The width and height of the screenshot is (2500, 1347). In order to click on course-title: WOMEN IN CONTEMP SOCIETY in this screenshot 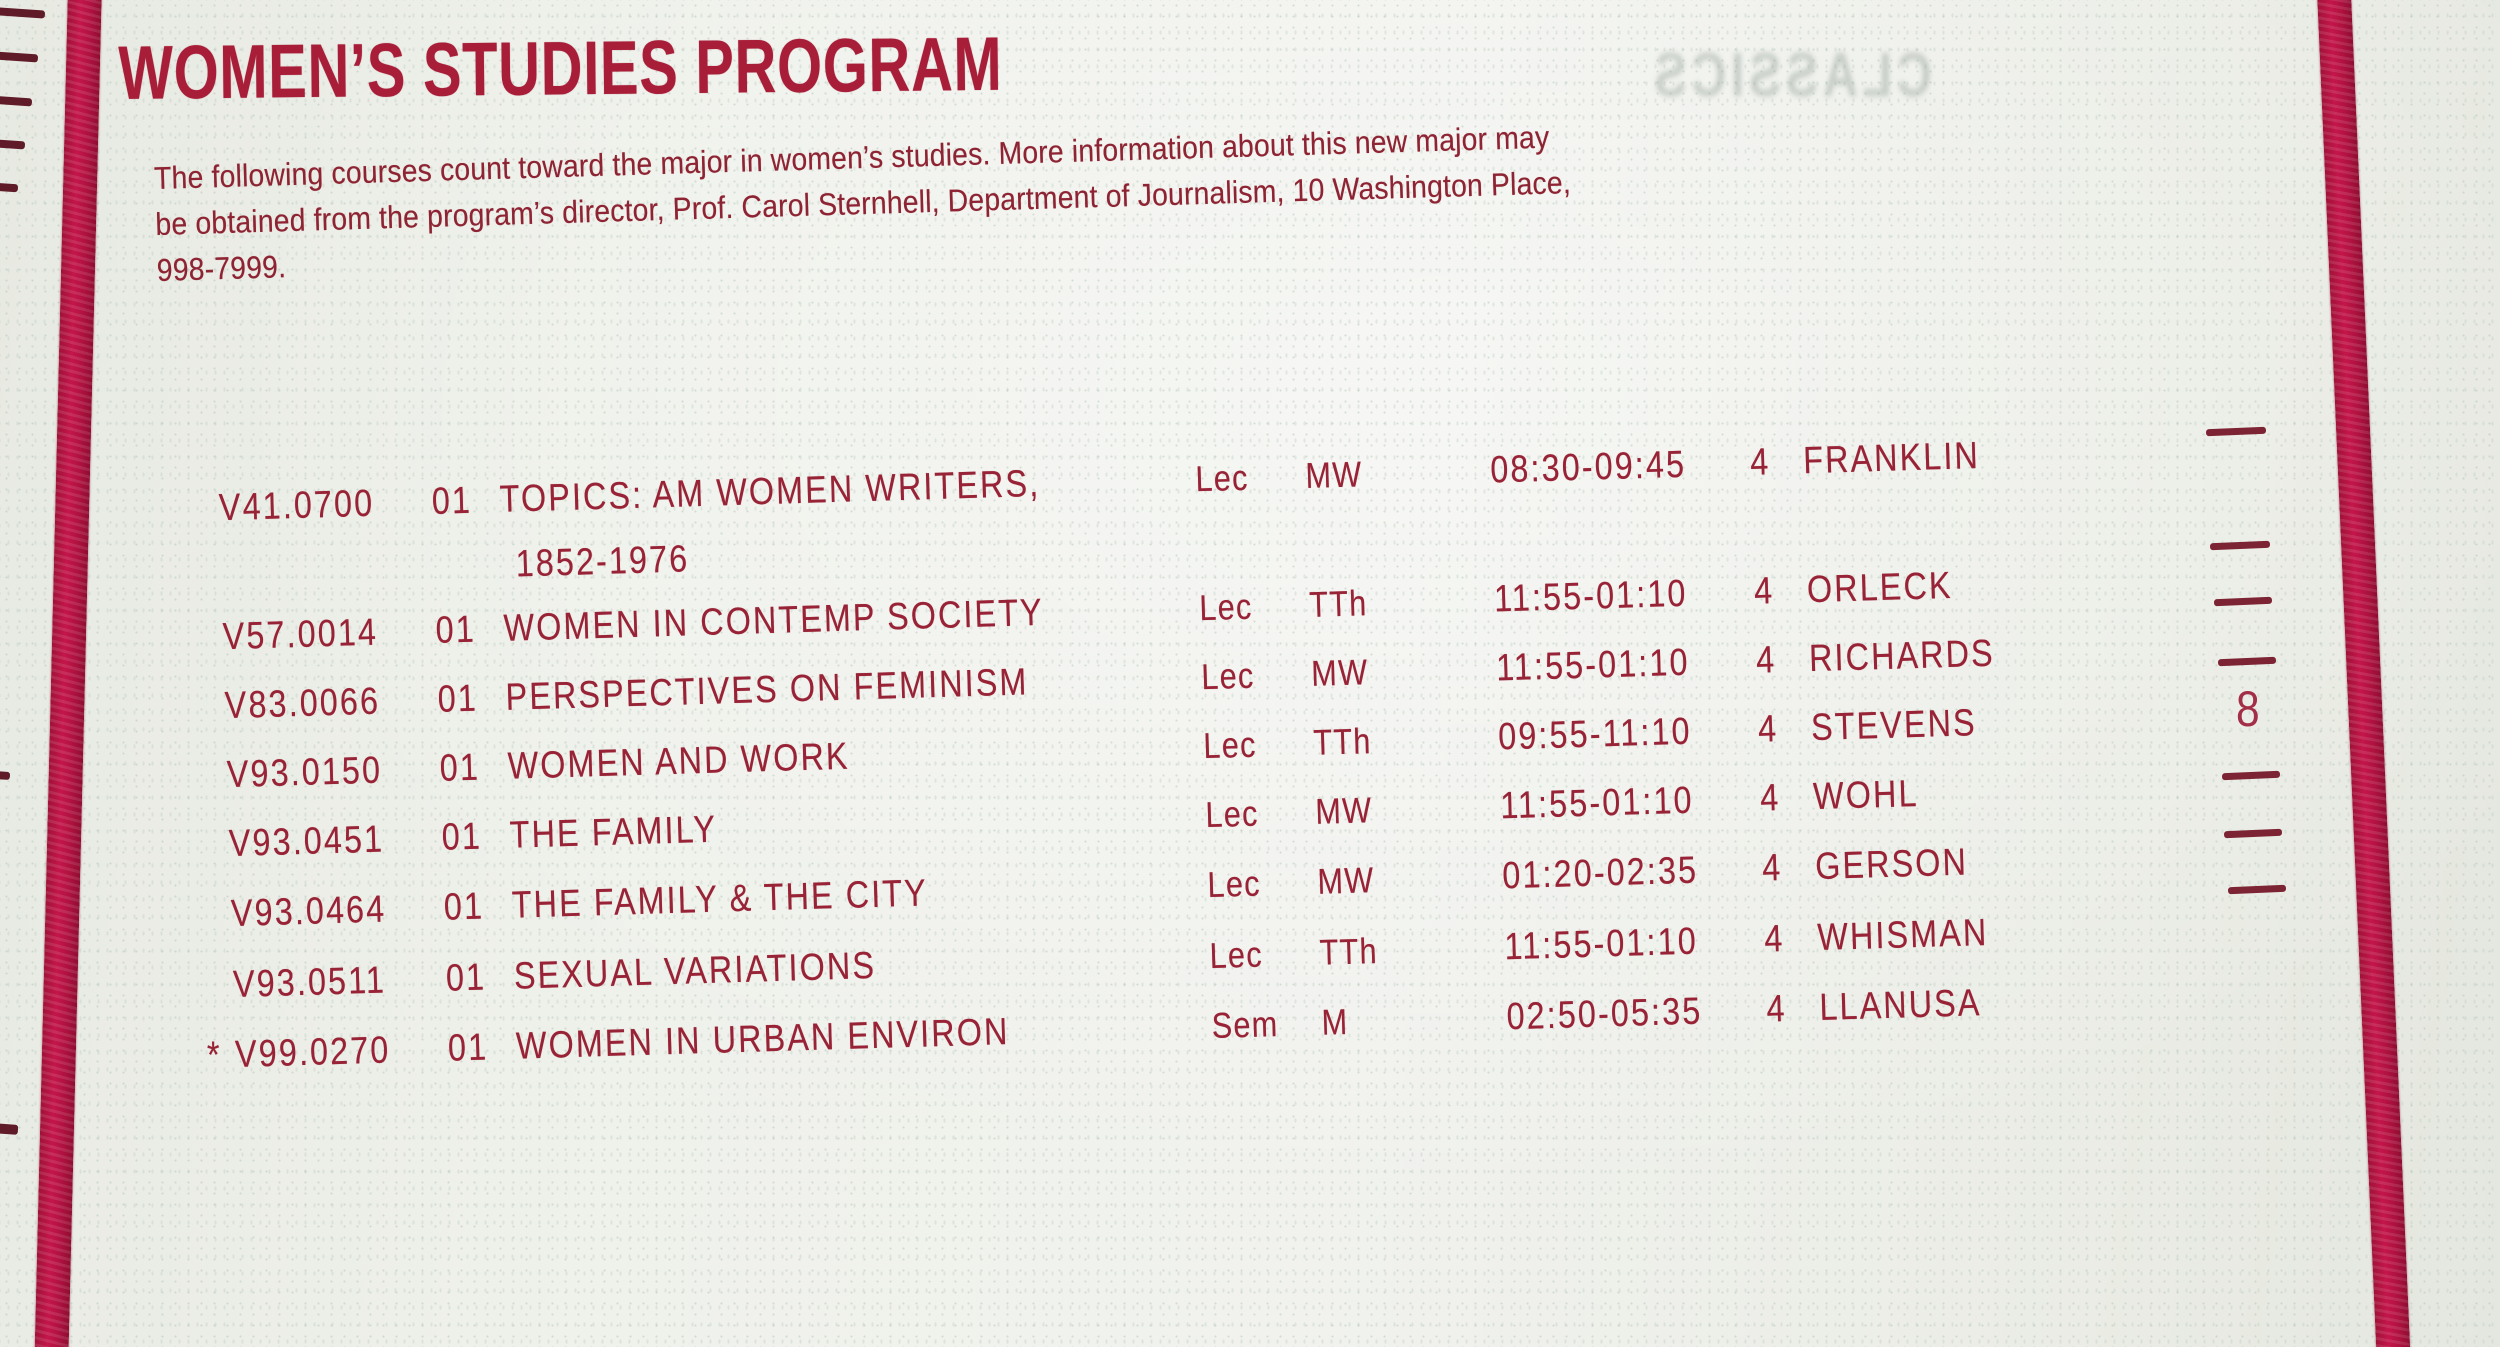, I will do `click(774, 620)`.